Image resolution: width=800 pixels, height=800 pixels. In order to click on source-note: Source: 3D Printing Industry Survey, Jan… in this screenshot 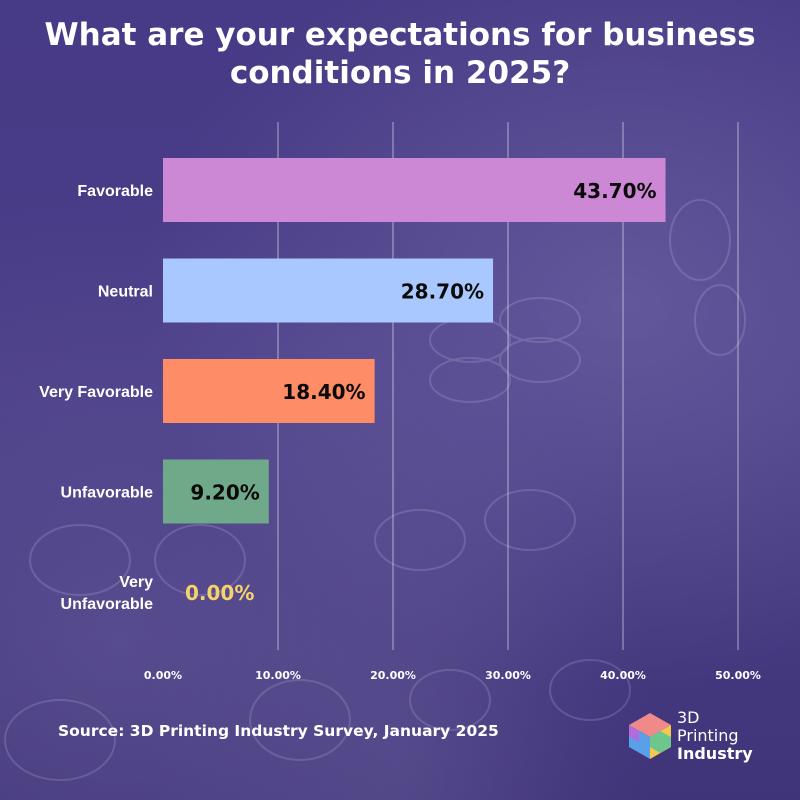, I will do `click(278, 731)`.